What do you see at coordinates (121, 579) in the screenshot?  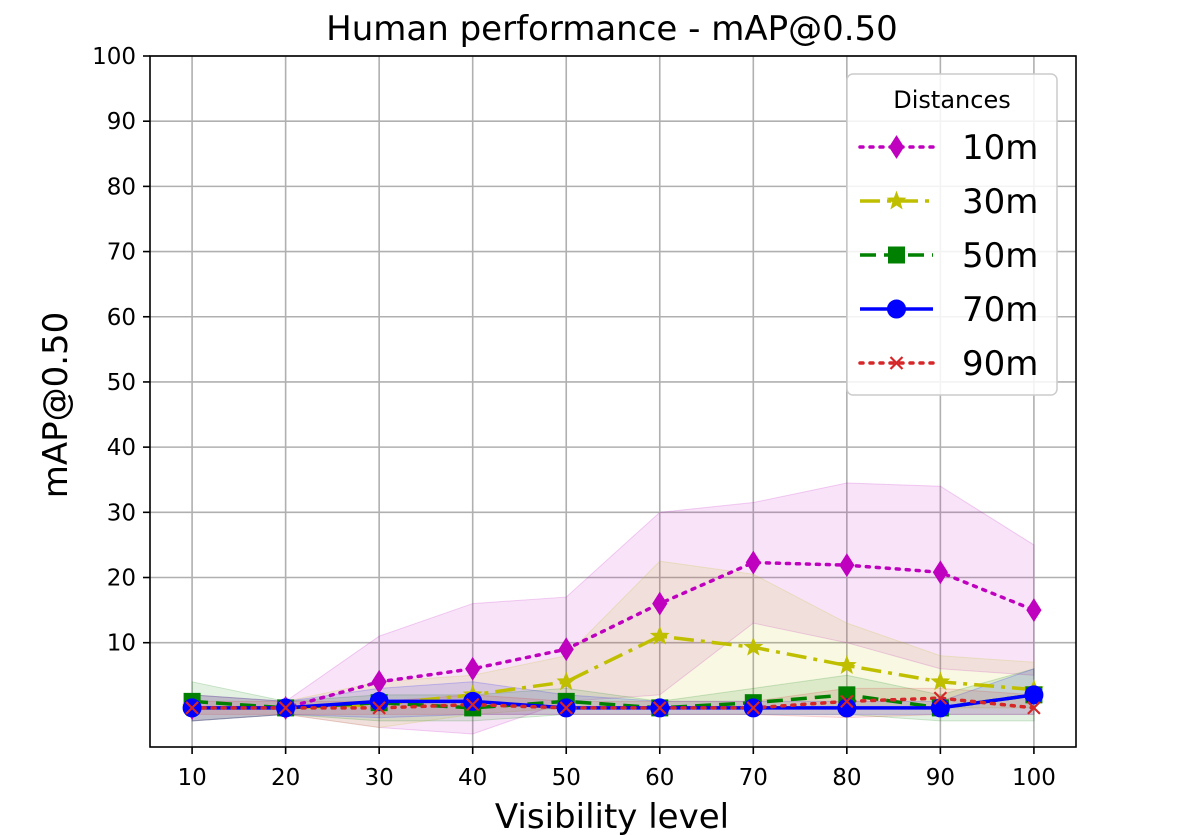 I see `y-tick-label: 20` at bounding box center [121, 579].